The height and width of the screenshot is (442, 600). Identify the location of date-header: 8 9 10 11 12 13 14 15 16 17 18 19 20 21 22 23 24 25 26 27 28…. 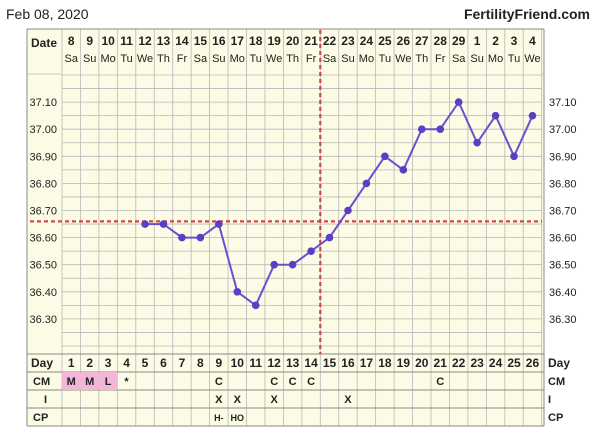
(302, 49).